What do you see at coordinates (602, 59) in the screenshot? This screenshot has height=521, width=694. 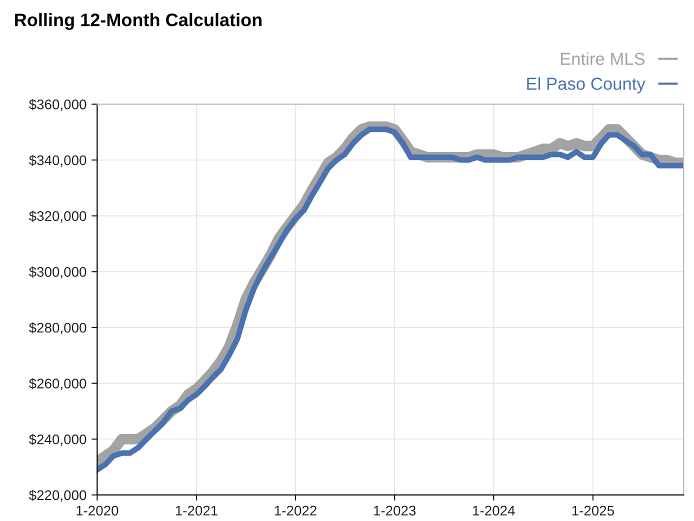 I see `legend-label: Entire MLS` at bounding box center [602, 59].